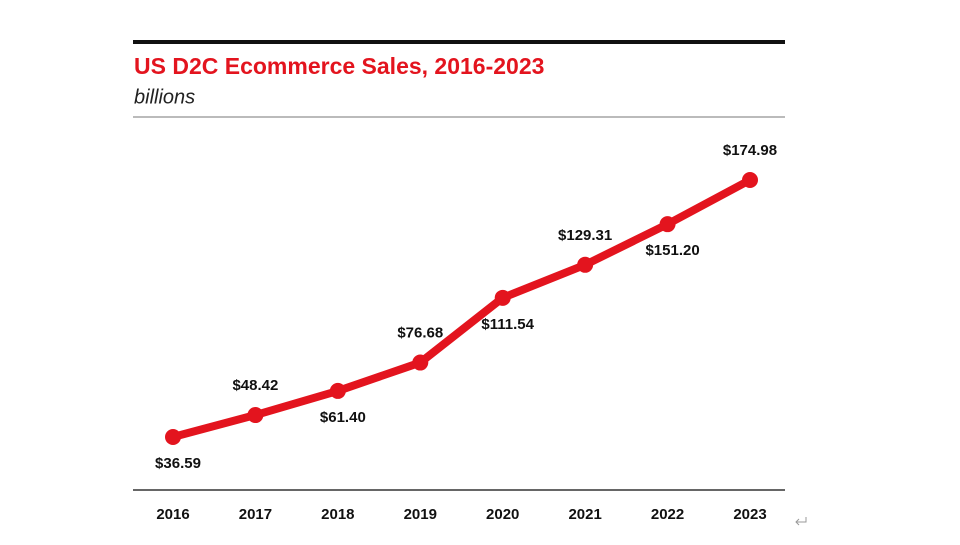  What do you see at coordinates (672, 250) in the screenshot?
I see `data-label: $151.20` at bounding box center [672, 250].